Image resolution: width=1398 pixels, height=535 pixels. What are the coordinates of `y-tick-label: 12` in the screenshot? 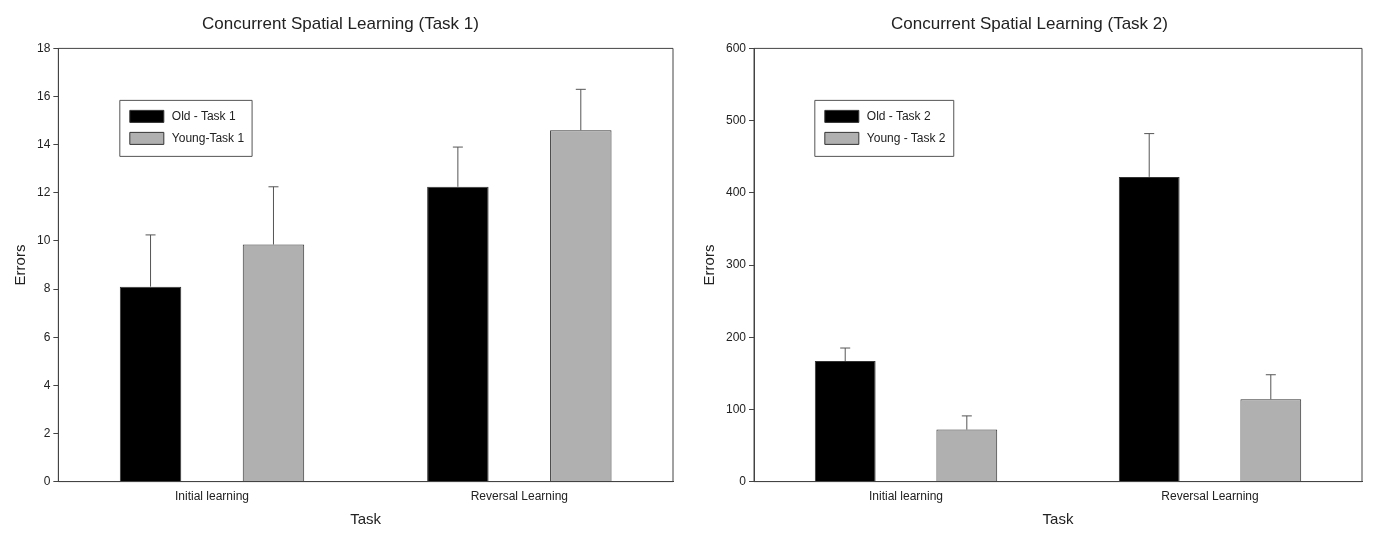 It's located at (43, 192).